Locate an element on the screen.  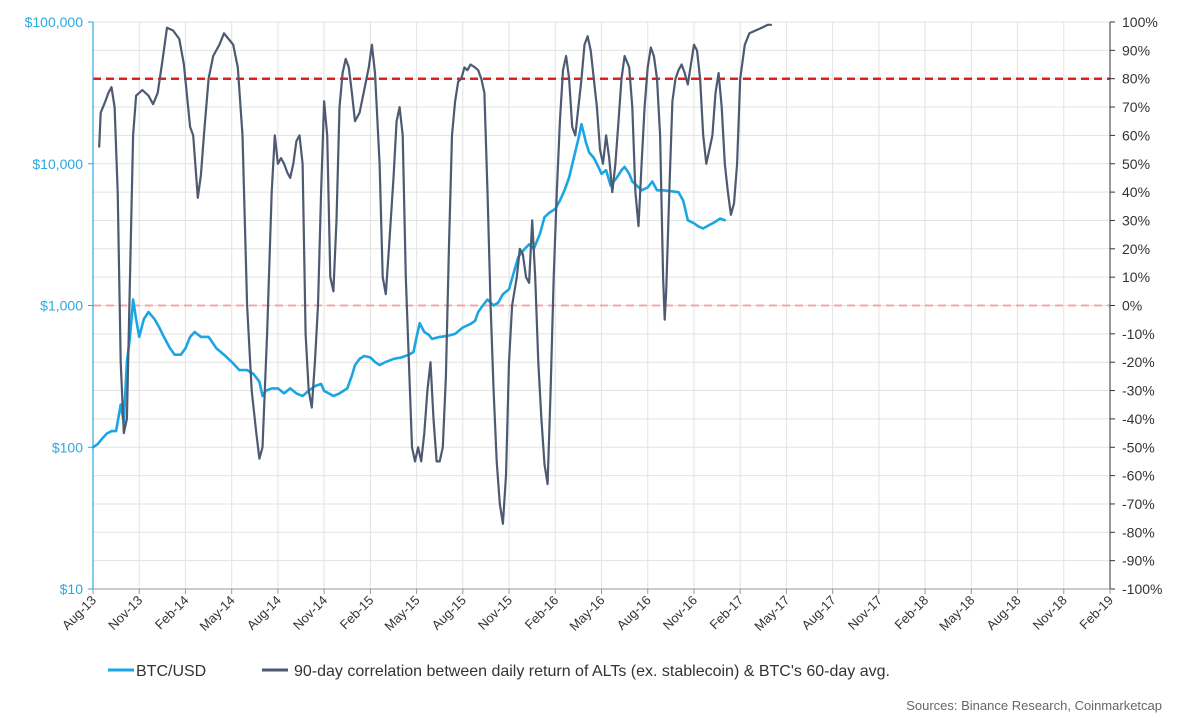
x-tick-label: Feb-16 is located at coordinates (542, 613).